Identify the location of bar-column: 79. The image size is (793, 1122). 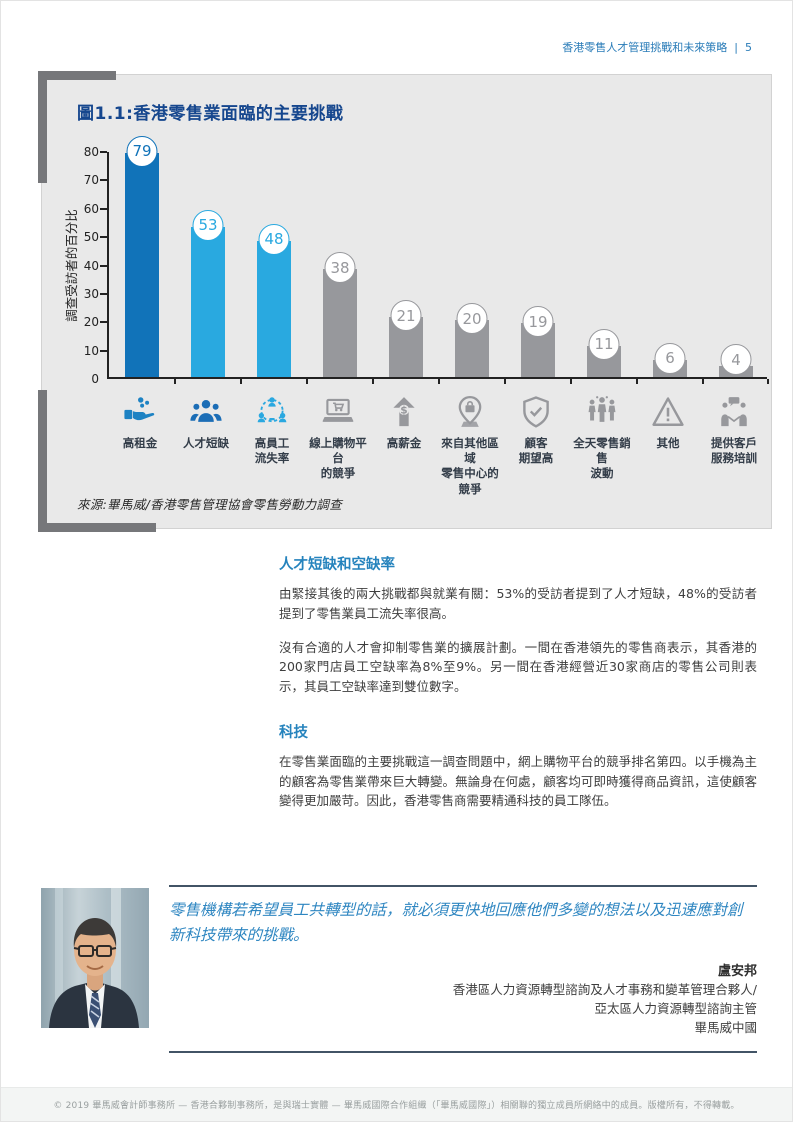
(142, 256).